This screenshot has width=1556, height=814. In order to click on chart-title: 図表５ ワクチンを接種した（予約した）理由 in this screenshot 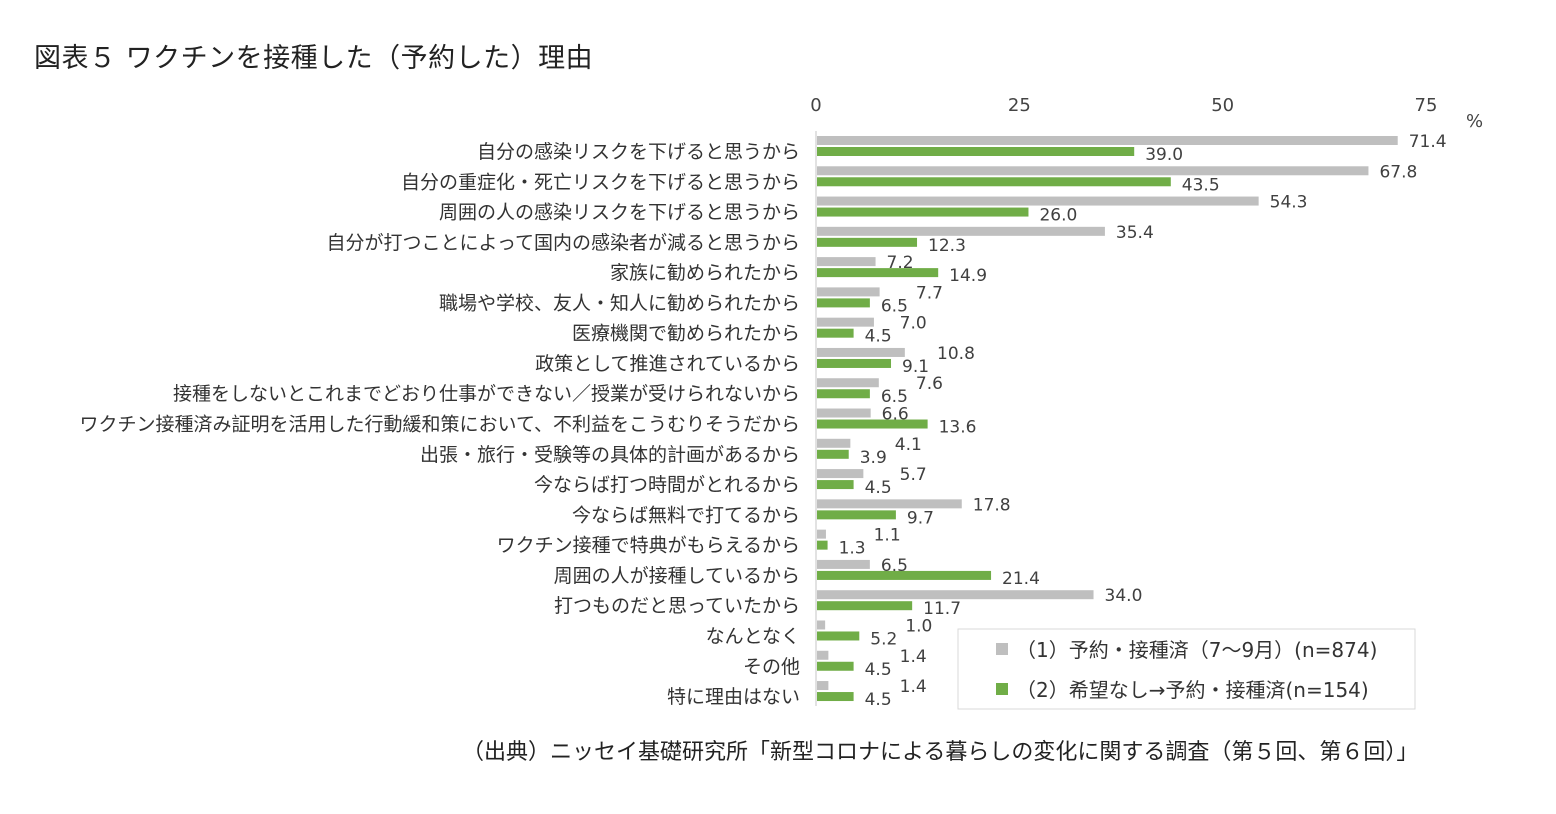, I will do `click(314, 58)`.